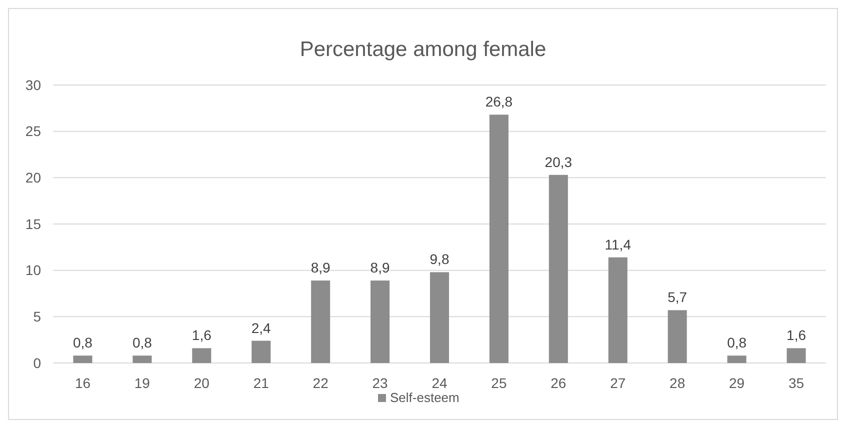  I want to click on x-tick-label: 16, so click(82, 383).